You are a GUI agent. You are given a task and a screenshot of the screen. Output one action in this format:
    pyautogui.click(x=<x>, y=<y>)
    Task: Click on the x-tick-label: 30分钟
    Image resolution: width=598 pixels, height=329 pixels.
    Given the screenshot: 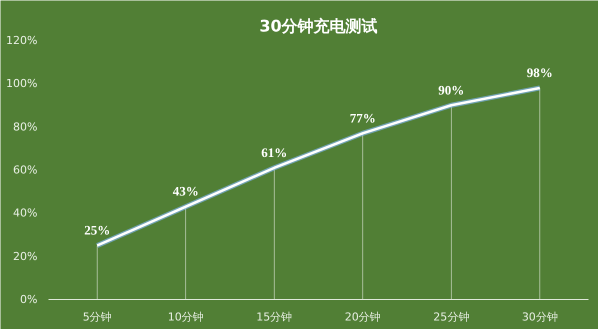 What is the action you would take?
    pyautogui.click(x=540, y=317)
    